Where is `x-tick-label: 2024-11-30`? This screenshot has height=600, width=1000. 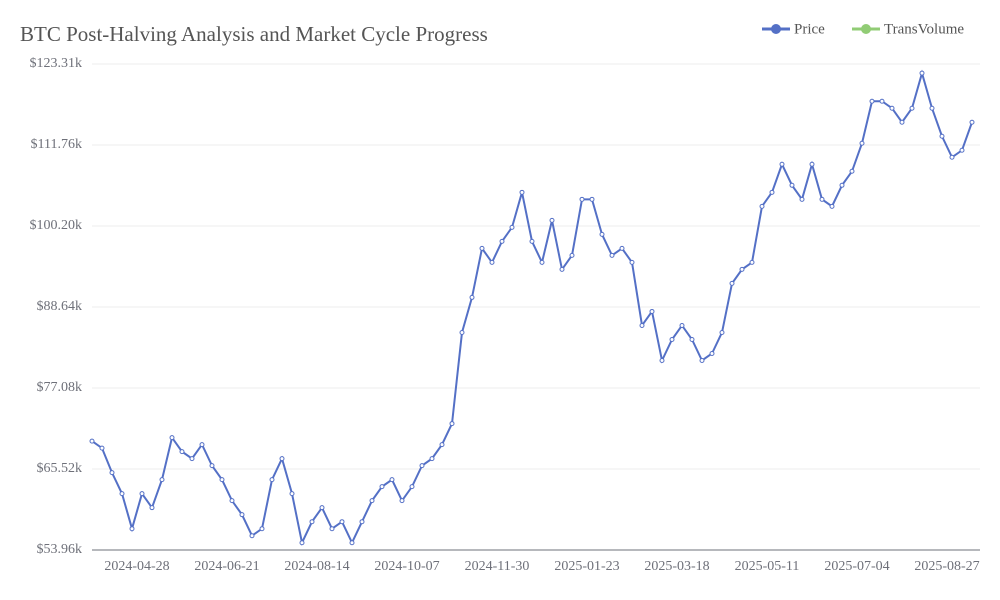 x-tick-label: 2024-11-30 is located at coordinates (497, 566).